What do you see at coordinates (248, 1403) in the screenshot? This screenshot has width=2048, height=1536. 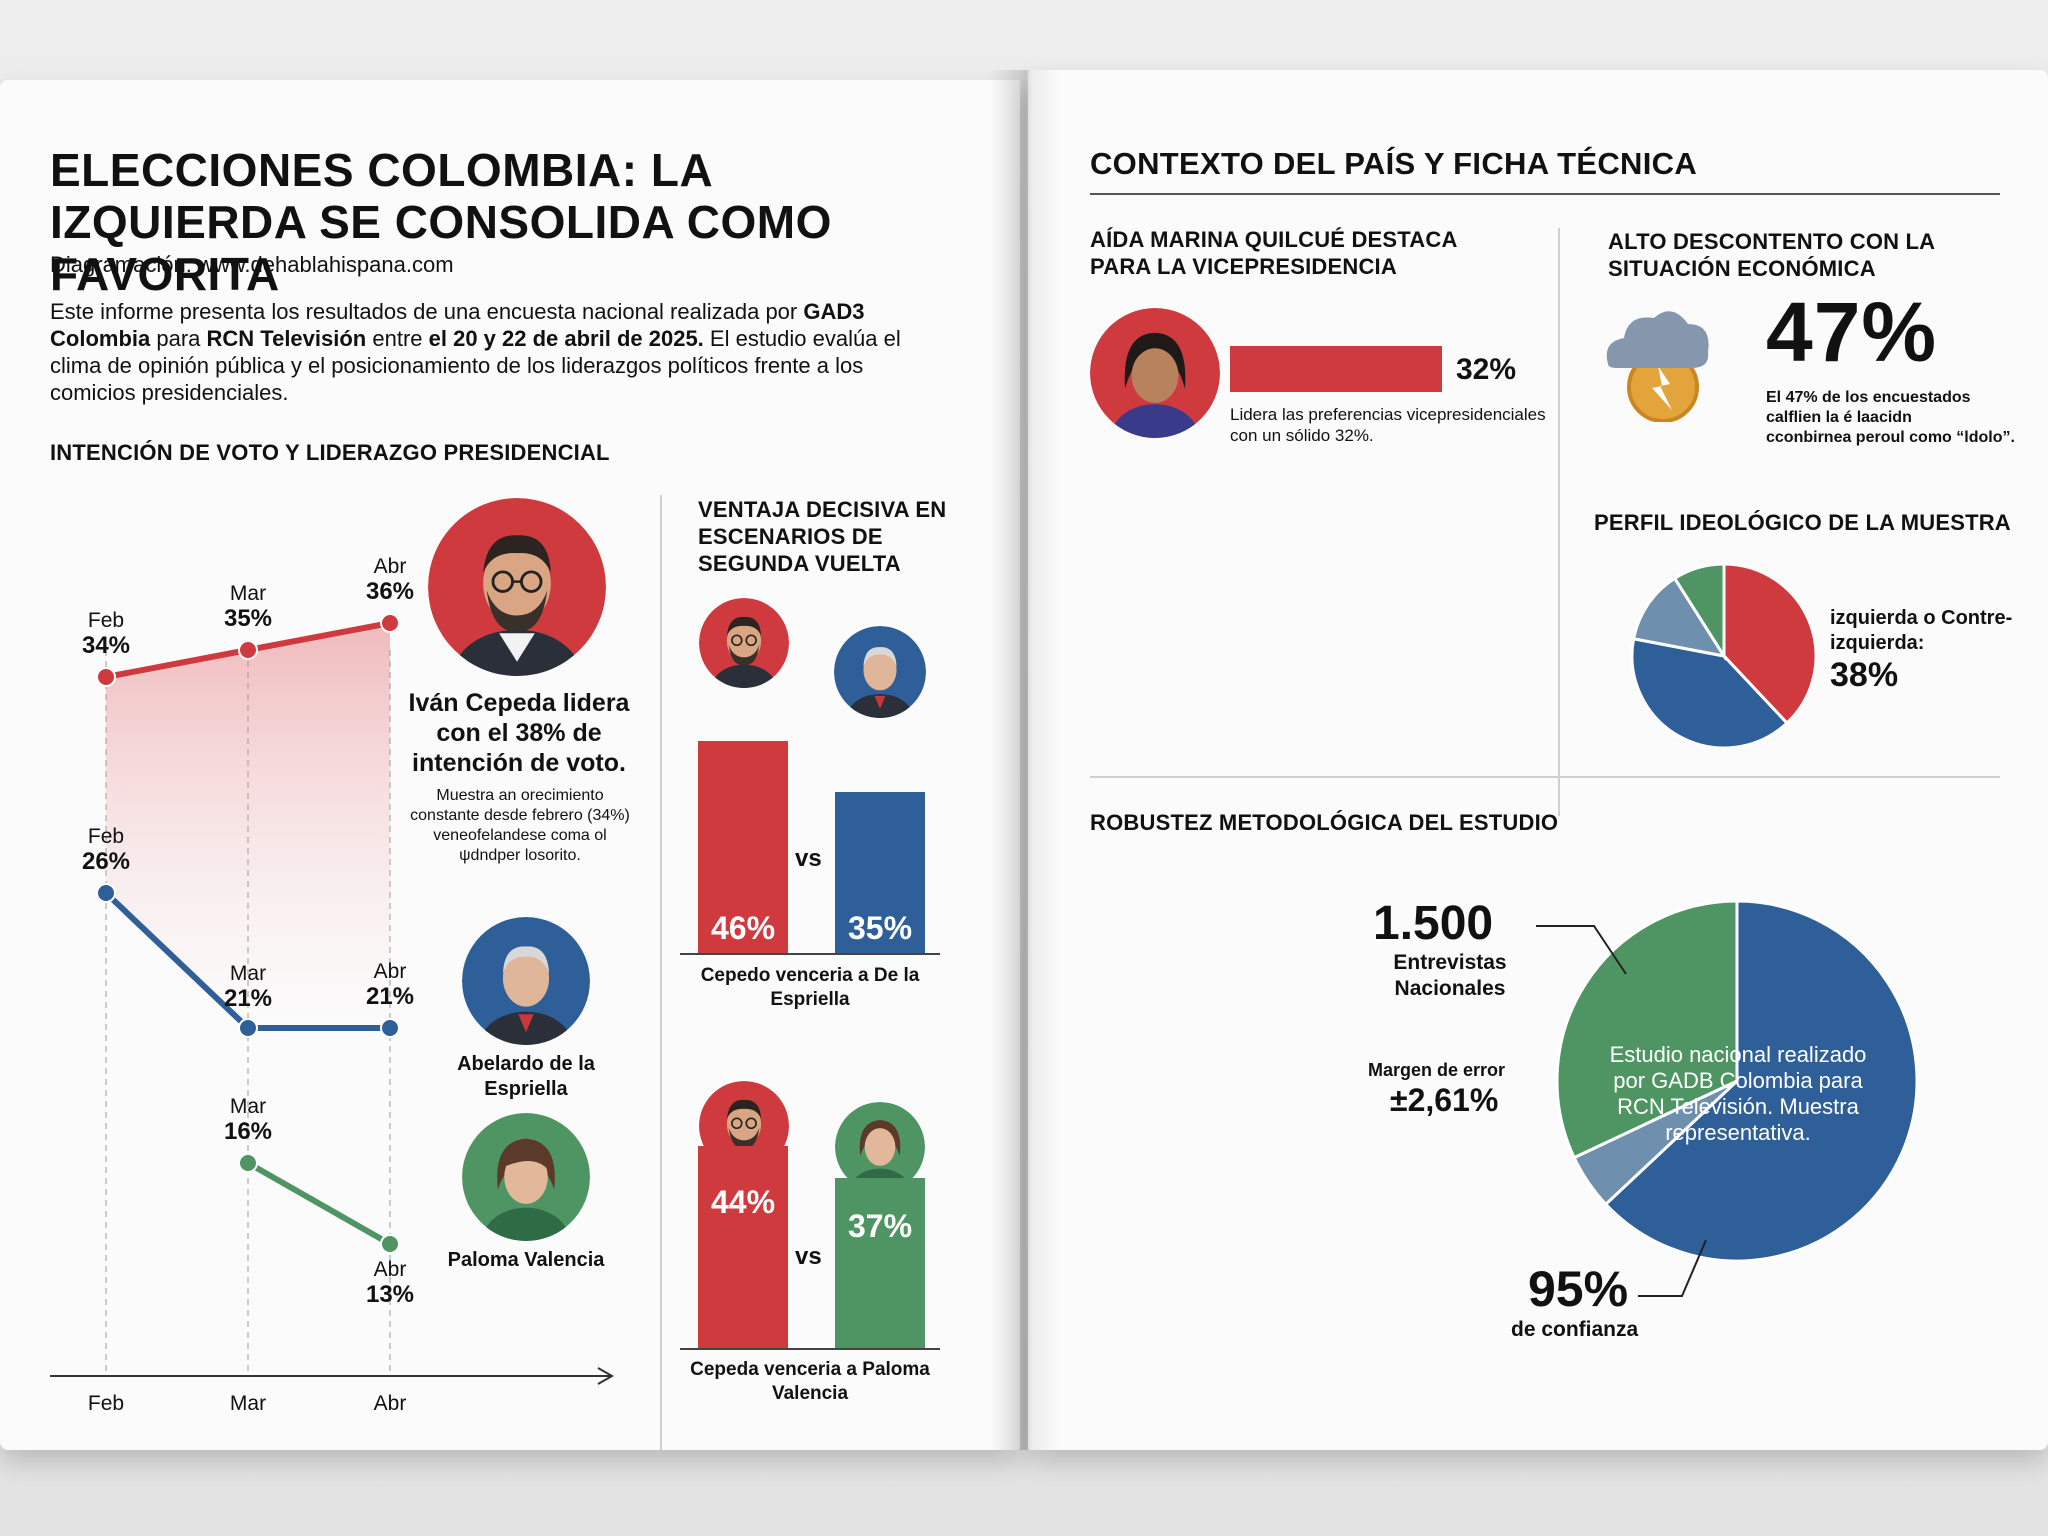 I see `x-tick-mar: Mar` at bounding box center [248, 1403].